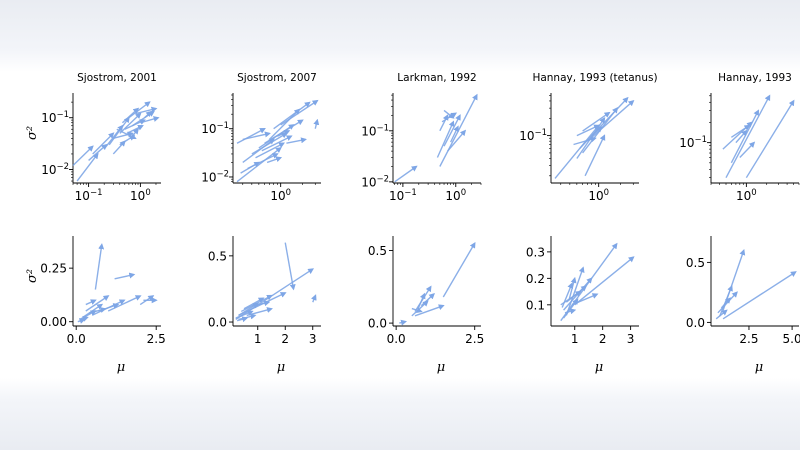 This screenshot has height=450, width=800. What do you see at coordinates (32, 133) in the screenshot?
I see `ylabel-row1: σ²` at bounding box center [32, 133].